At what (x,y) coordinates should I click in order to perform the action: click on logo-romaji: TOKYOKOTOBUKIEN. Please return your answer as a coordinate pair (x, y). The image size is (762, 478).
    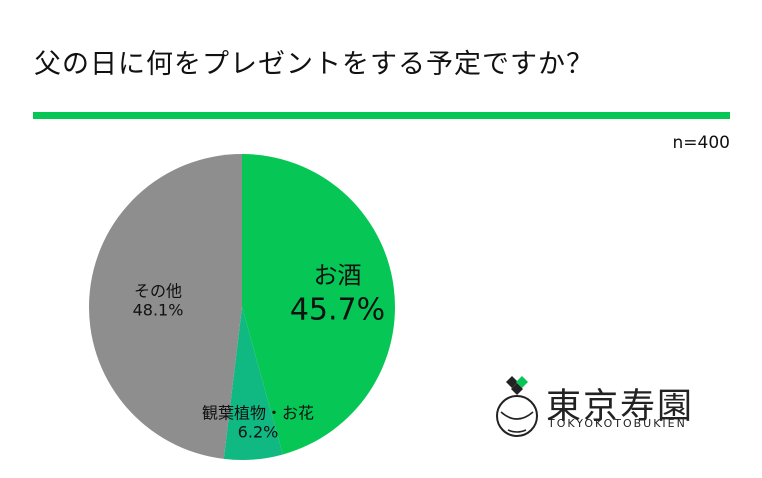
    Looking at the image, I should click on (617, 423).